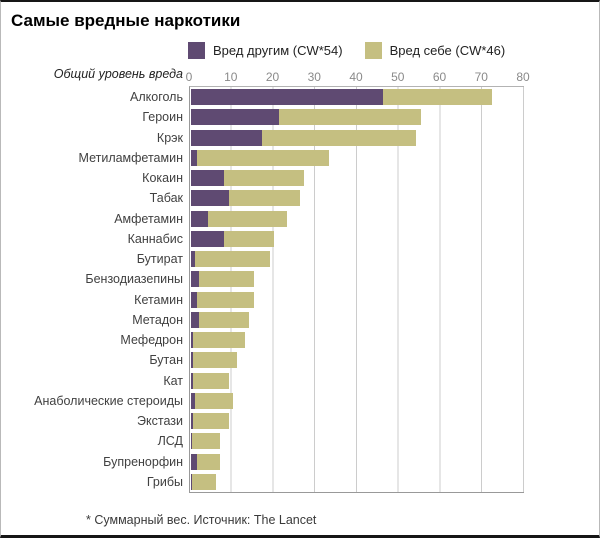 The image size is (600, 538). What do you see at coordinates (159, 259) in the screenshot?
I see `category-label: Бутират` at bounding box center [159, 259].